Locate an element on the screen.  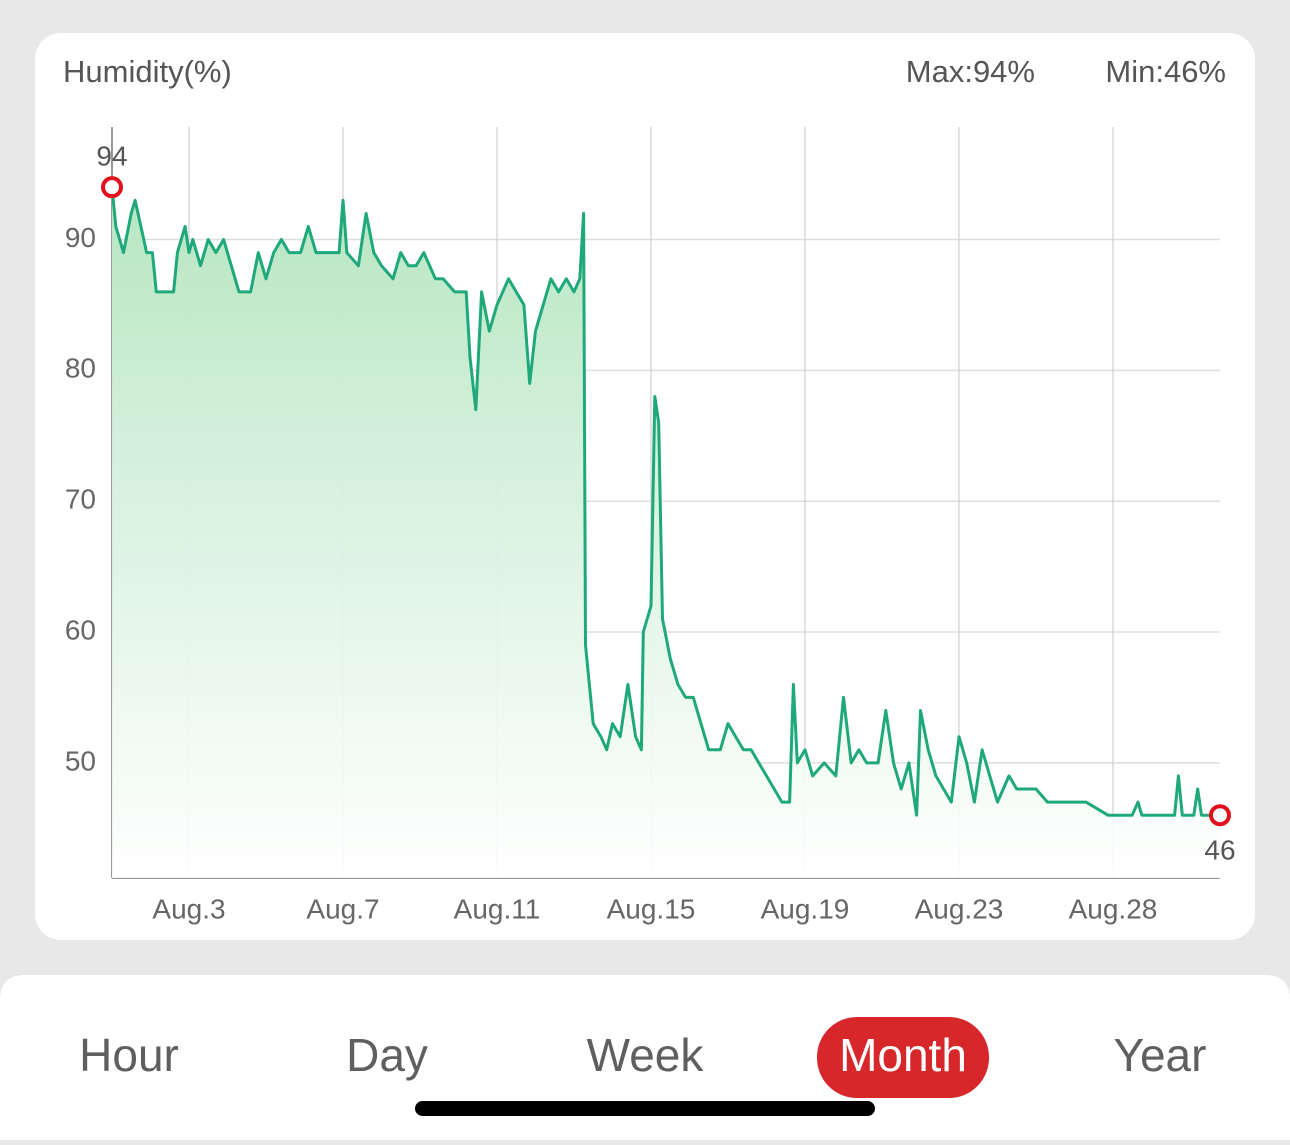
tab: Hour is located at coordinates (129, 1055).